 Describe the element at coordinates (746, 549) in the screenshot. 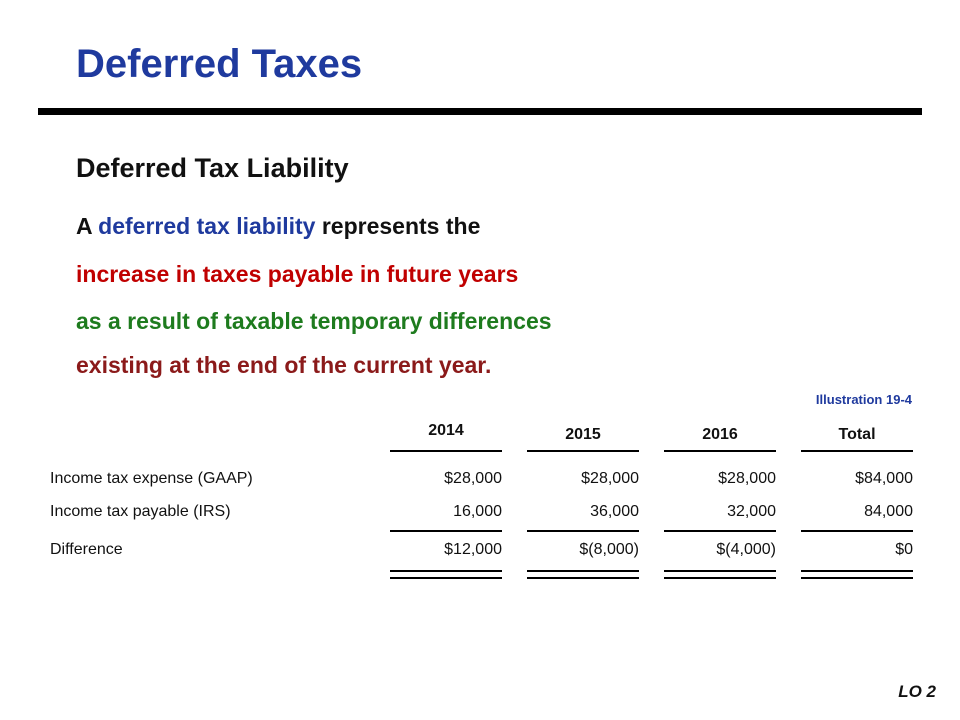

I see `table-cell: $(4,000)` at that location.